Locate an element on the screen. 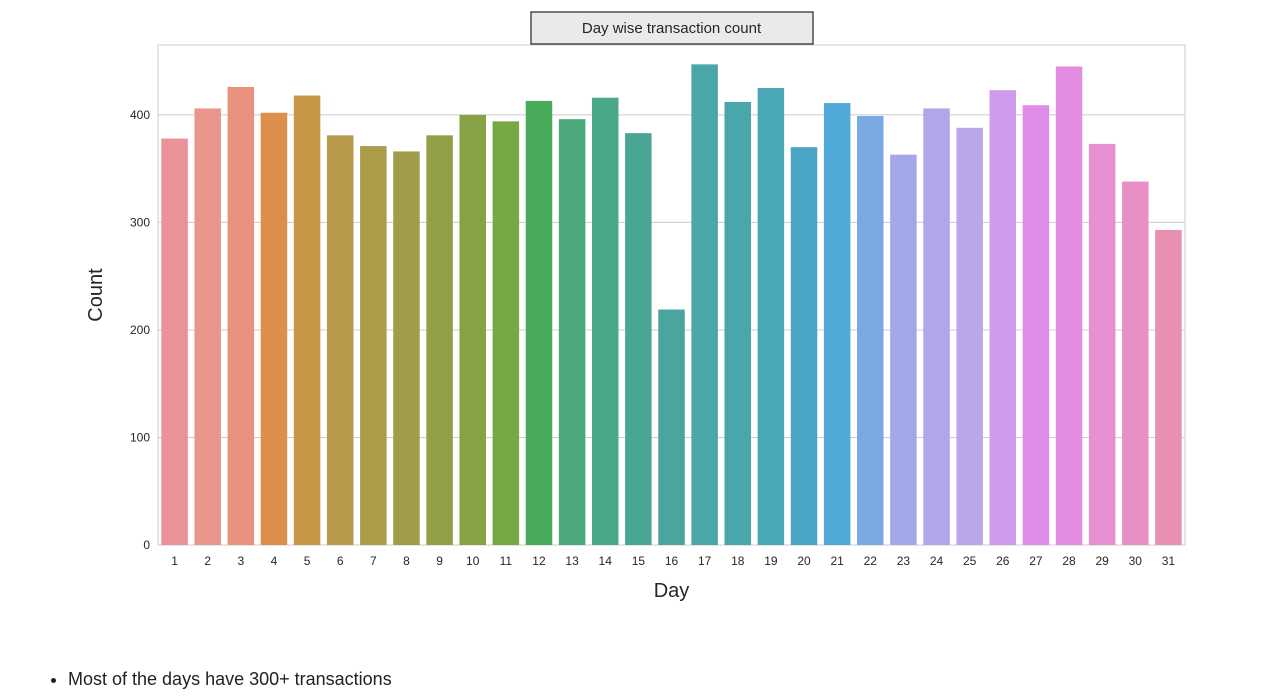 This screenshot has width=1275, height=696. x-tick-label: 17 is located at coordinates (705, 561).